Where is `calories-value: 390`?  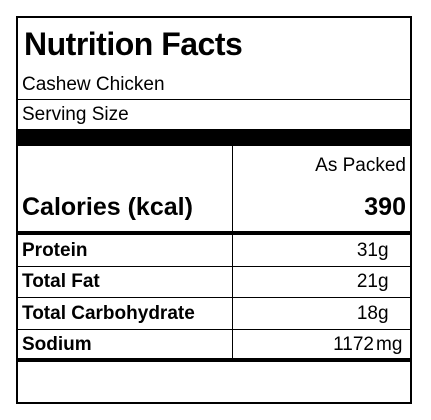 calories-value: 390 is located at coordinates (385, 207).